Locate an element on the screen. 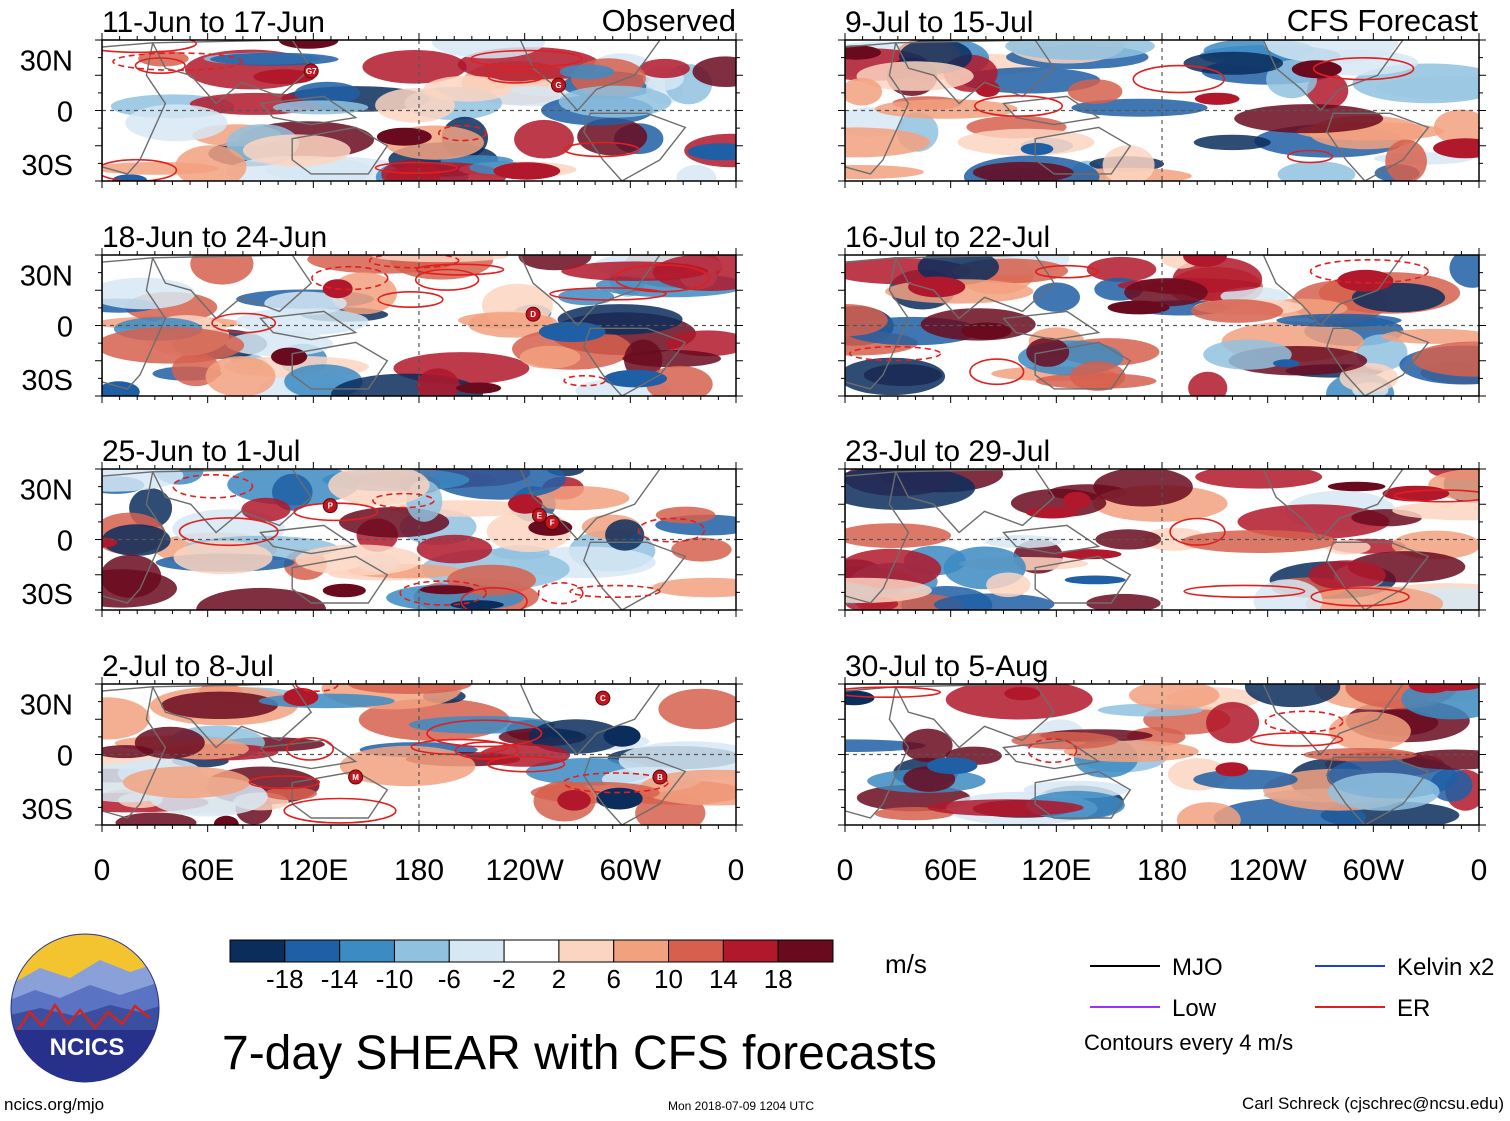 The height and width of the screenshot is (1121, 1510). observed-label: Observed is located at coordinates (669, 20).